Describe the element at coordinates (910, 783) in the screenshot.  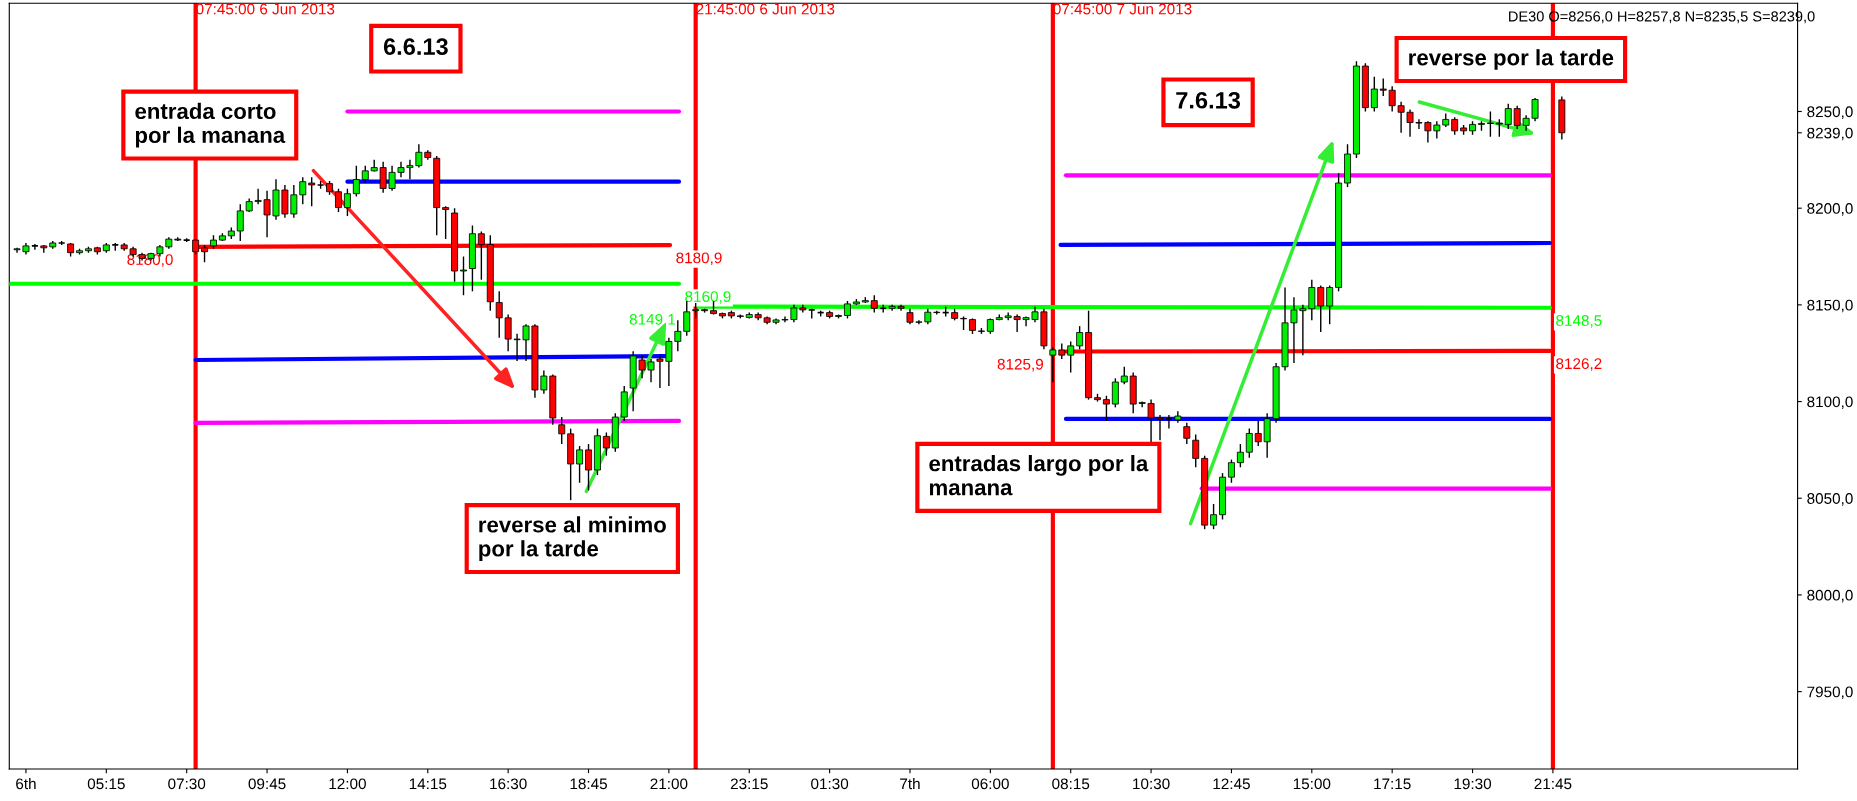
I see `x-tick-label: 7th` at that location.